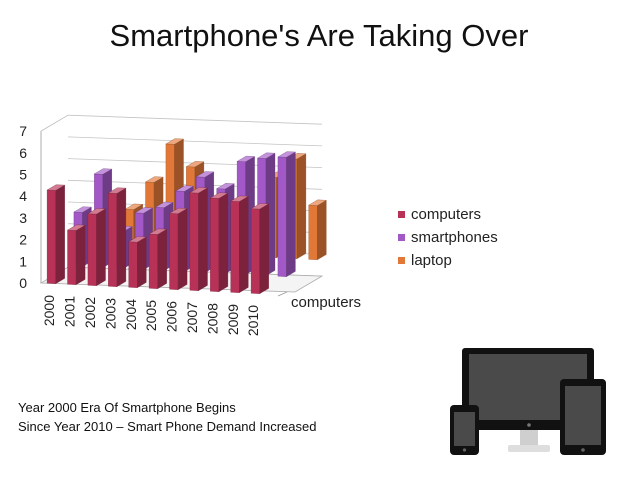  What do you see at coordinates (23, 131) in the screenshot?
I see `y-tick-label: 7` at bounding box center [23, 131].